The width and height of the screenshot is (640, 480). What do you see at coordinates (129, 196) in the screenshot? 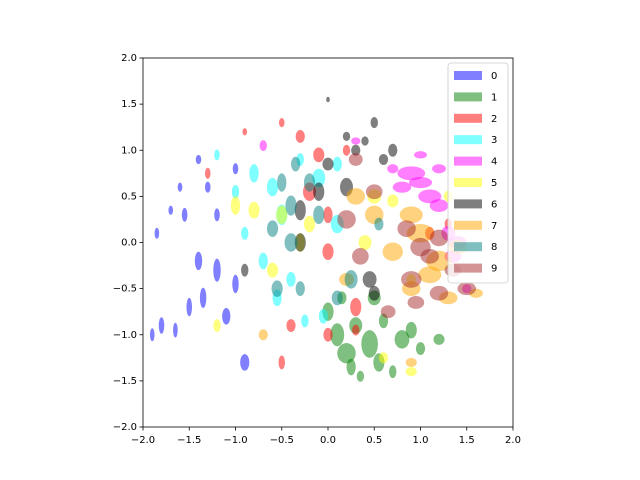
I see `y-tick-label: 0.5` at bounding box center [129, 196].